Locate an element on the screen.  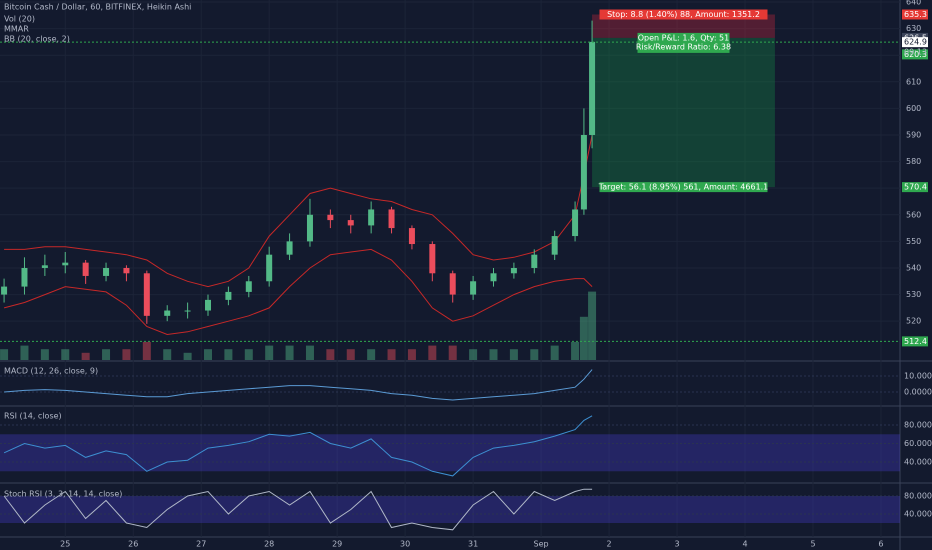
price-tag-label: 620.3 is located at coordinates (915, 54).